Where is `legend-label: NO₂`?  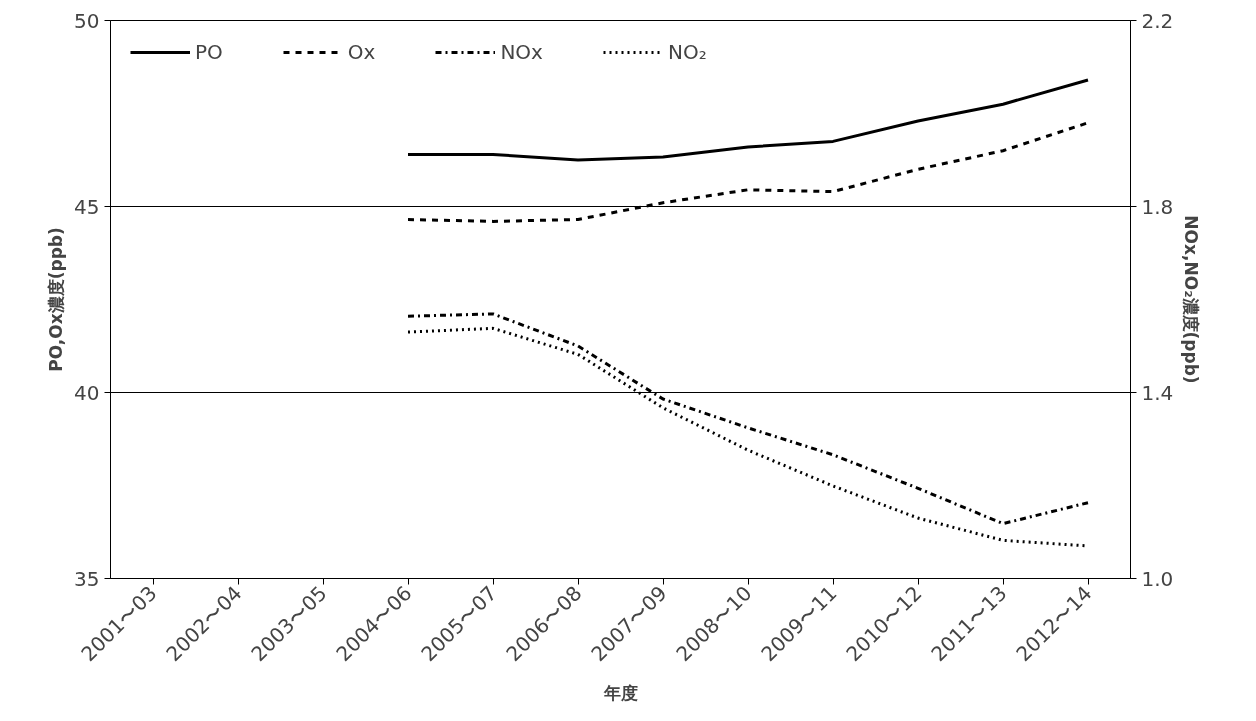
legend-label: NO₂ is located at coordinates (687, 52).